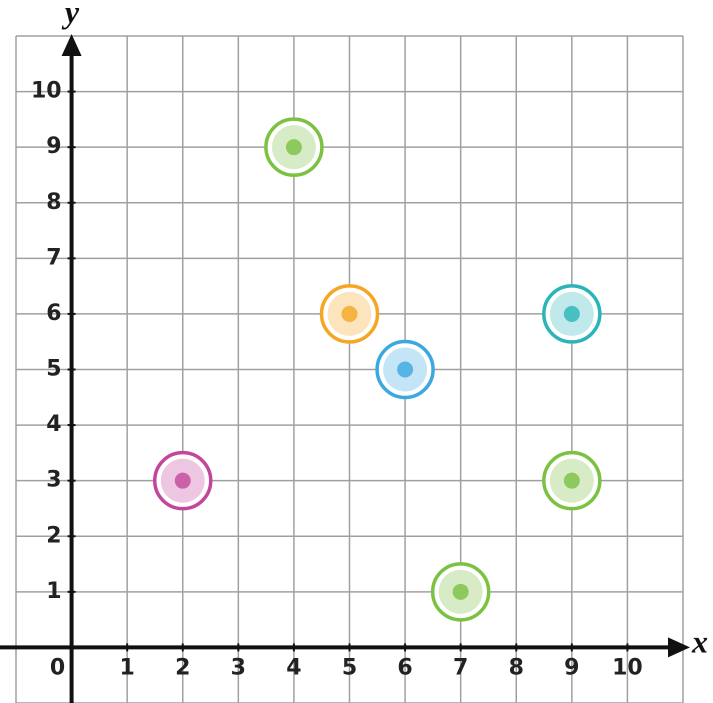  Describe the element at coordinates (516, 667) in the screenshot. I see `x-tick-label: 8` at that location.